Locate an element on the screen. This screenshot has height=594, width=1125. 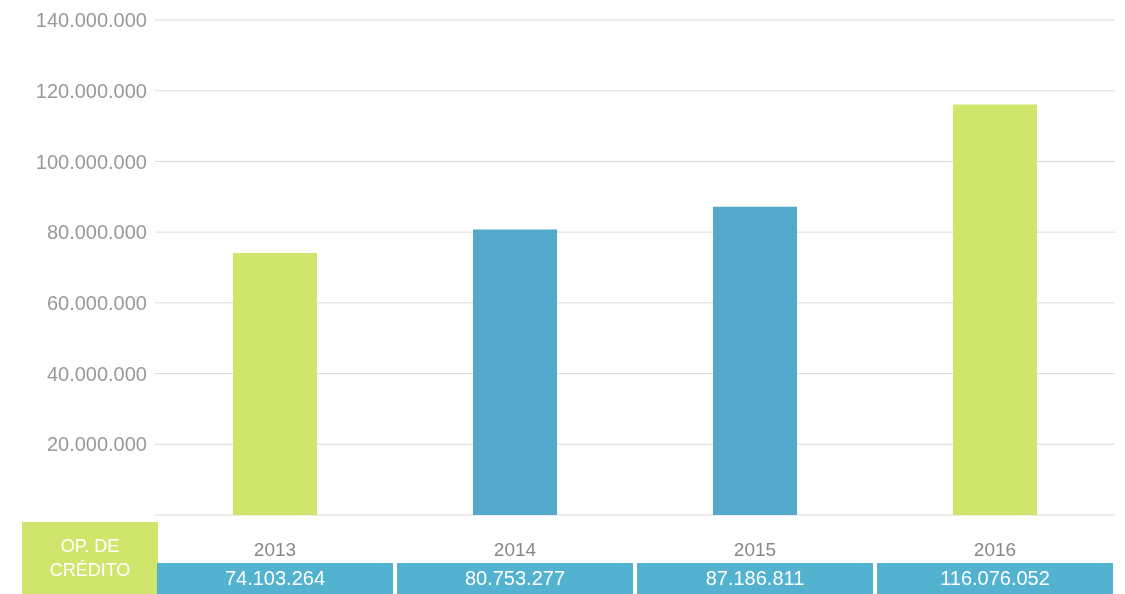
x-tick-label: 2016 is located at coordinates (995, 550).